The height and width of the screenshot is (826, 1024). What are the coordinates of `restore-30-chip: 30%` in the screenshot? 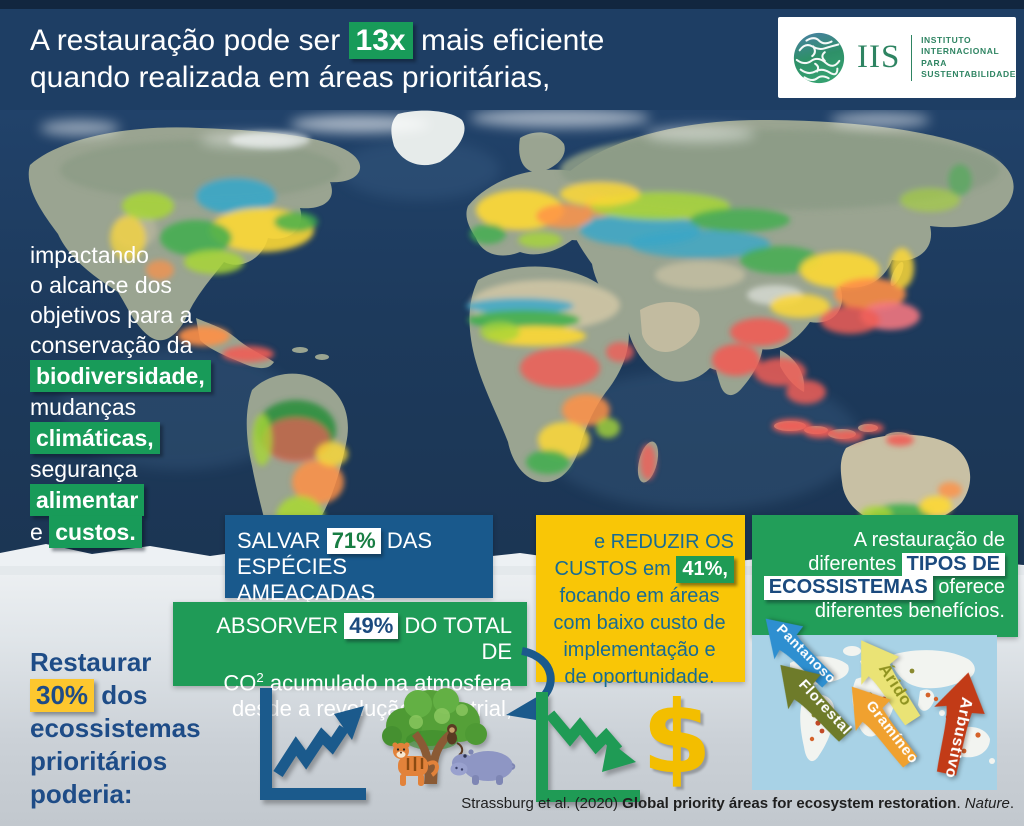 It's located at (62, 695).